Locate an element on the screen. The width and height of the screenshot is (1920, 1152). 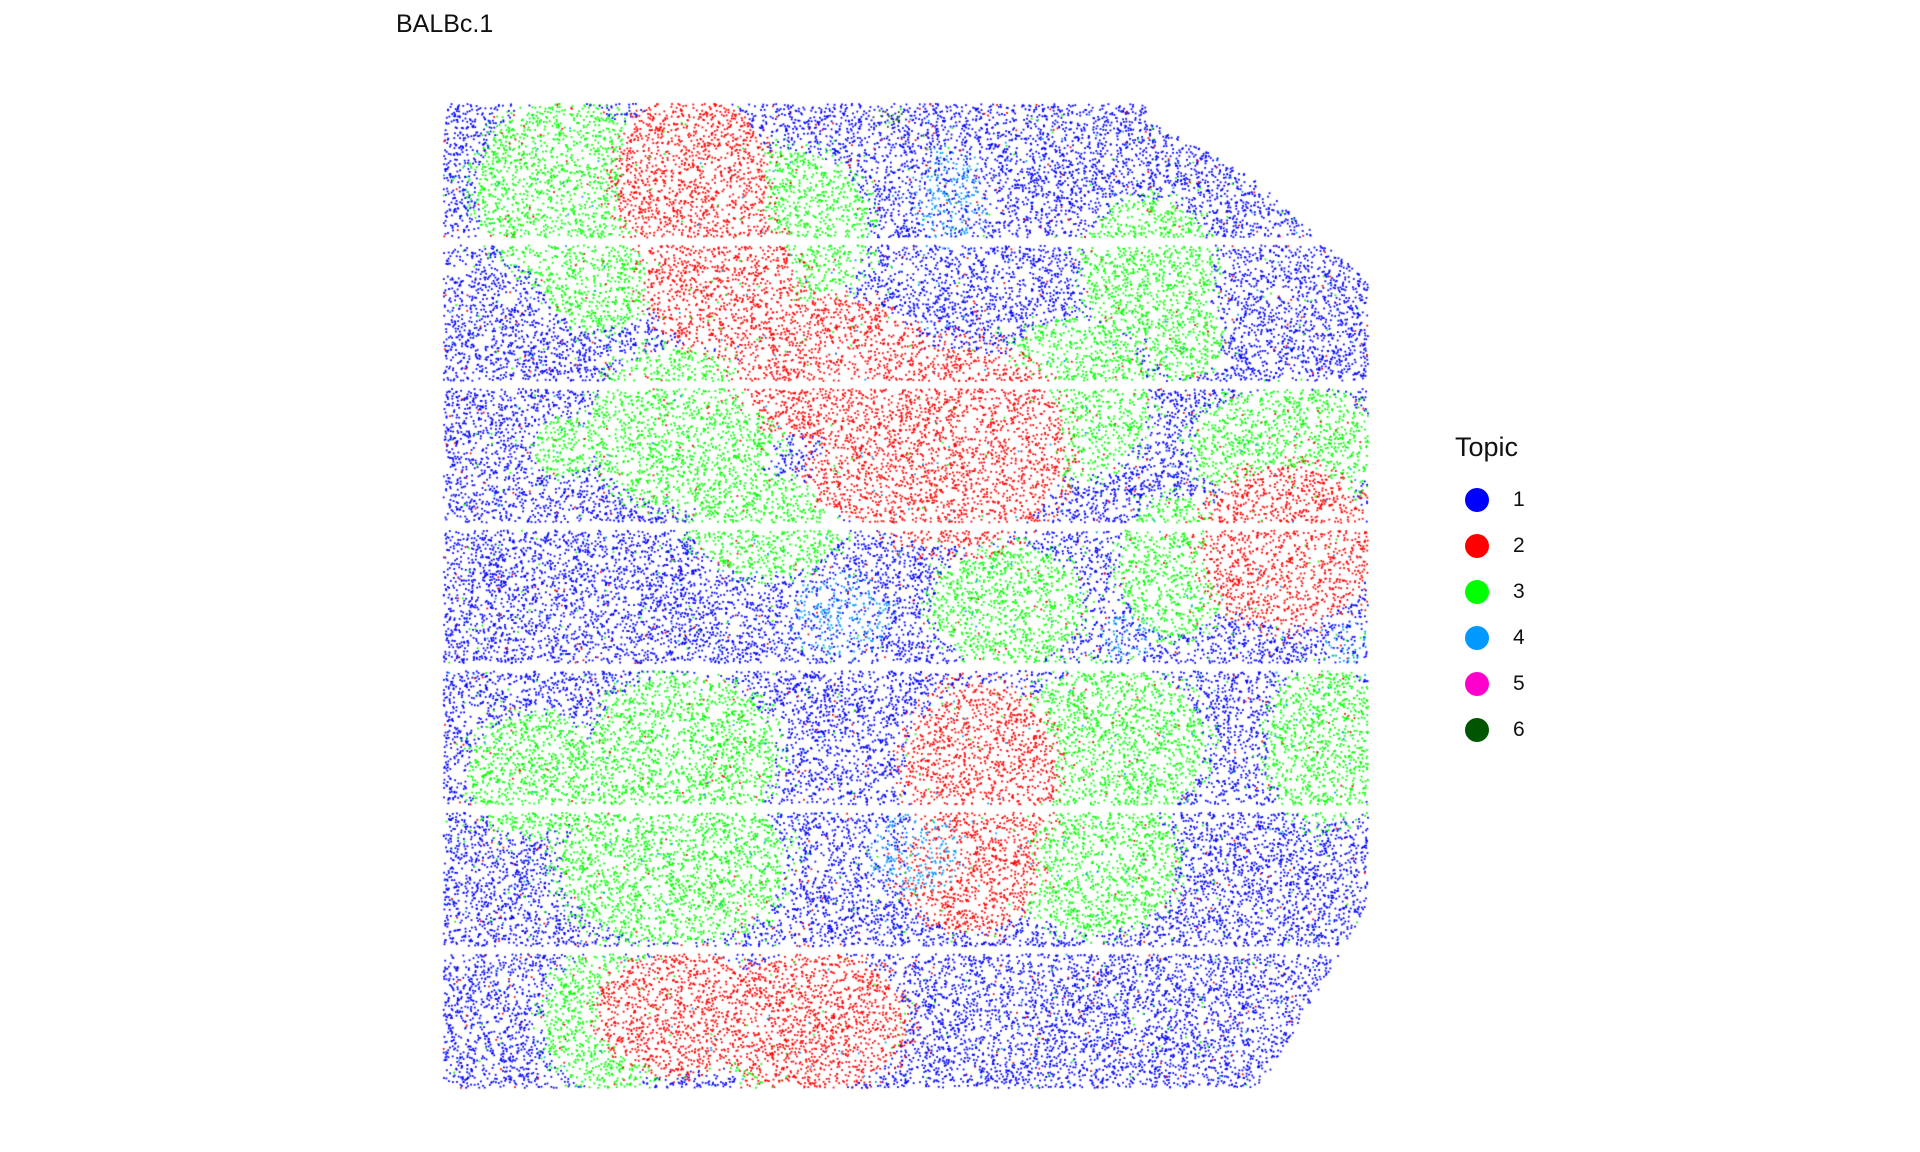
legend-label-1: 1 is located at coordinates (1519, 499).